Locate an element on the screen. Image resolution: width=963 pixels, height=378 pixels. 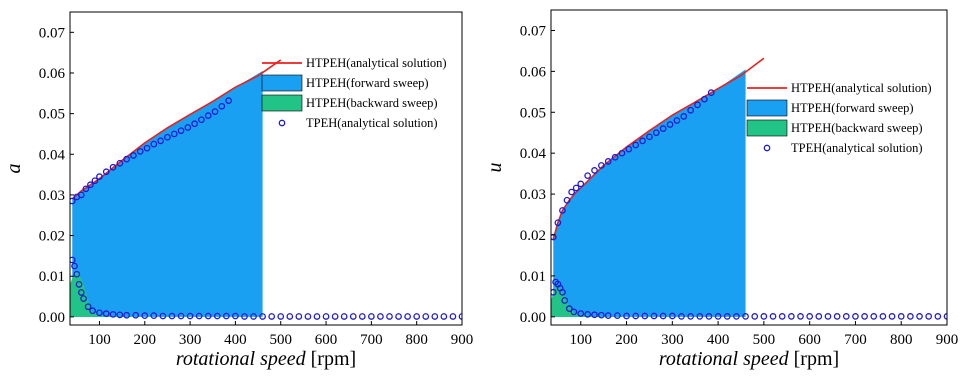
y-tick-label: 0.00 is located at coordinates (52, 318).